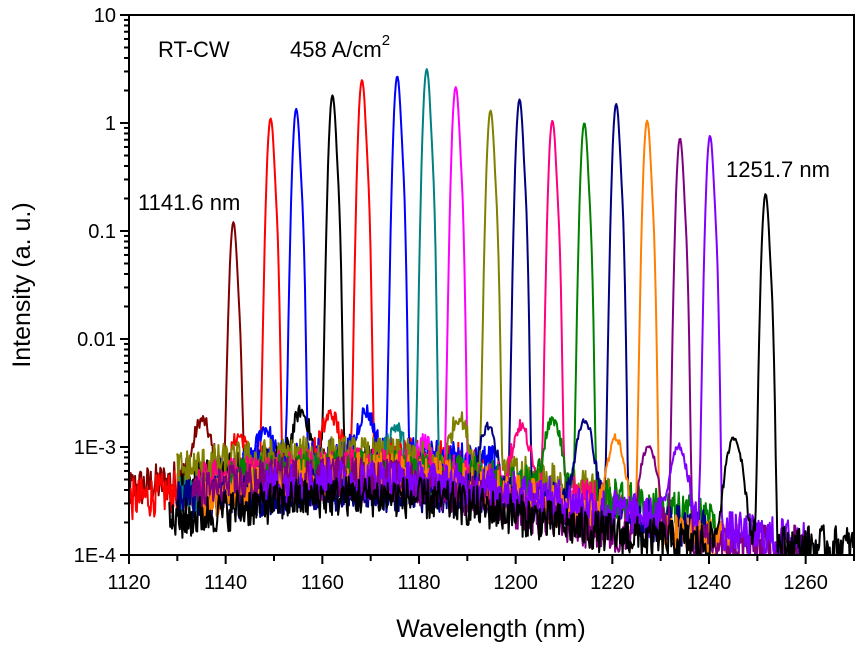 The width and height of the screenshot is (866, 647). What do you see at coordinates (189, 202) in the screenshot?
I see `annotation-shortest-peak: 1141.6 nm` at bounding box center [189, 202].